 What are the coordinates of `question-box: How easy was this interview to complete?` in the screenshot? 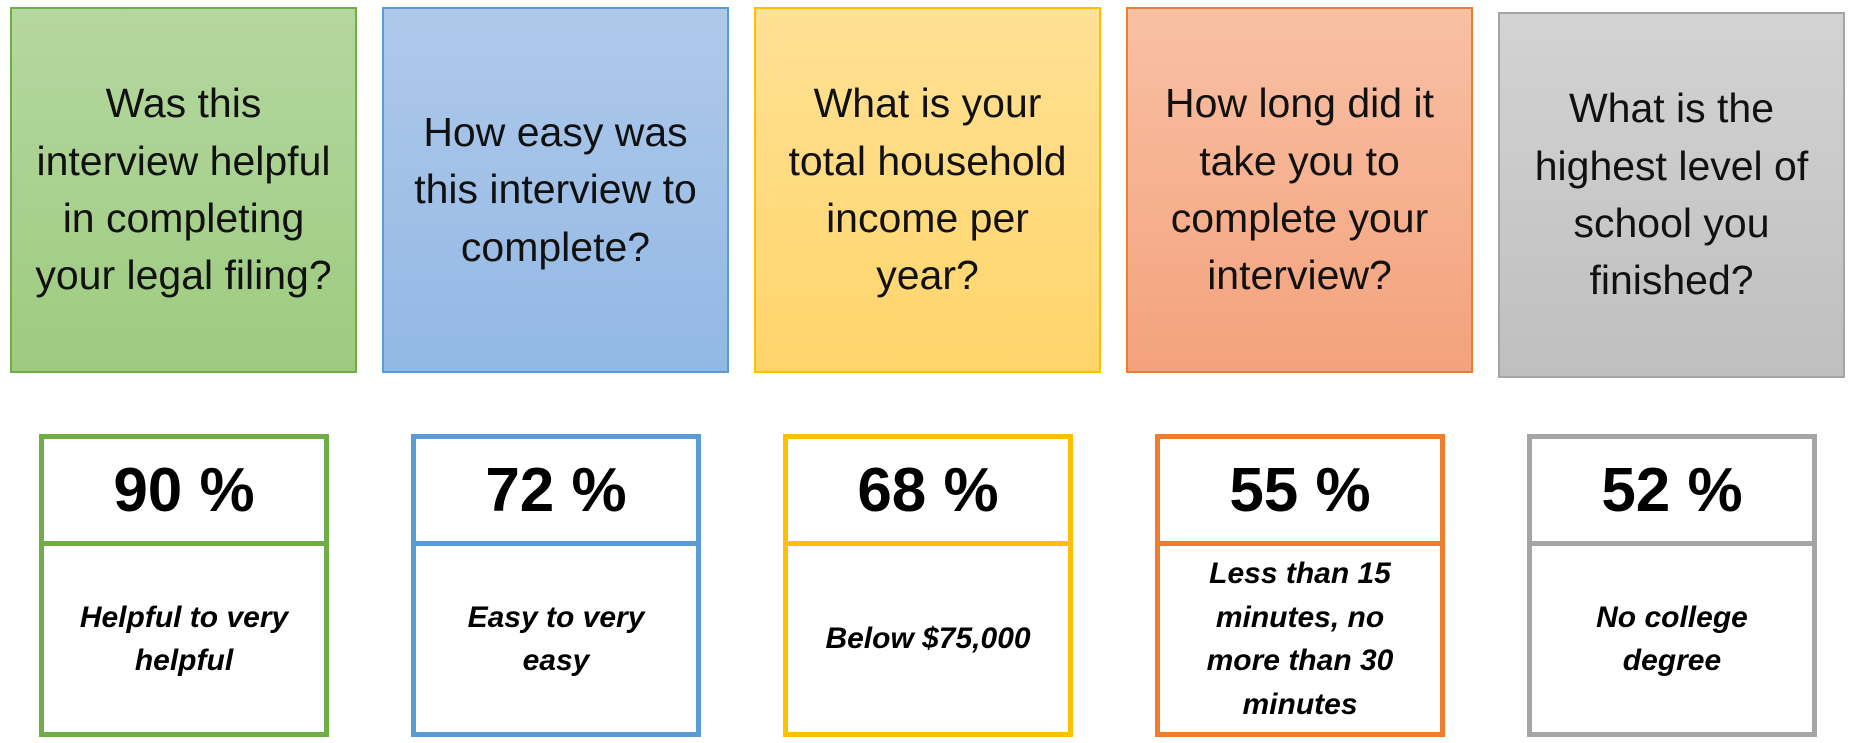 It's located at (555, 190).